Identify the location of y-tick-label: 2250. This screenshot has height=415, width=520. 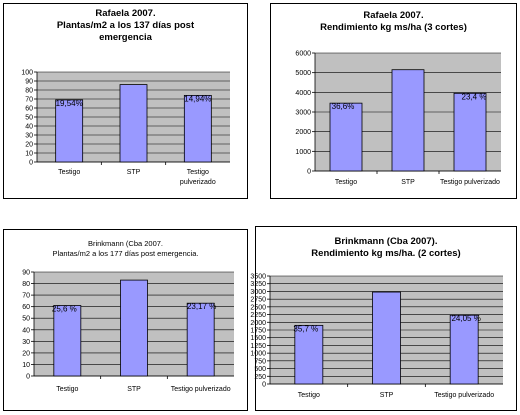
(258, 315).